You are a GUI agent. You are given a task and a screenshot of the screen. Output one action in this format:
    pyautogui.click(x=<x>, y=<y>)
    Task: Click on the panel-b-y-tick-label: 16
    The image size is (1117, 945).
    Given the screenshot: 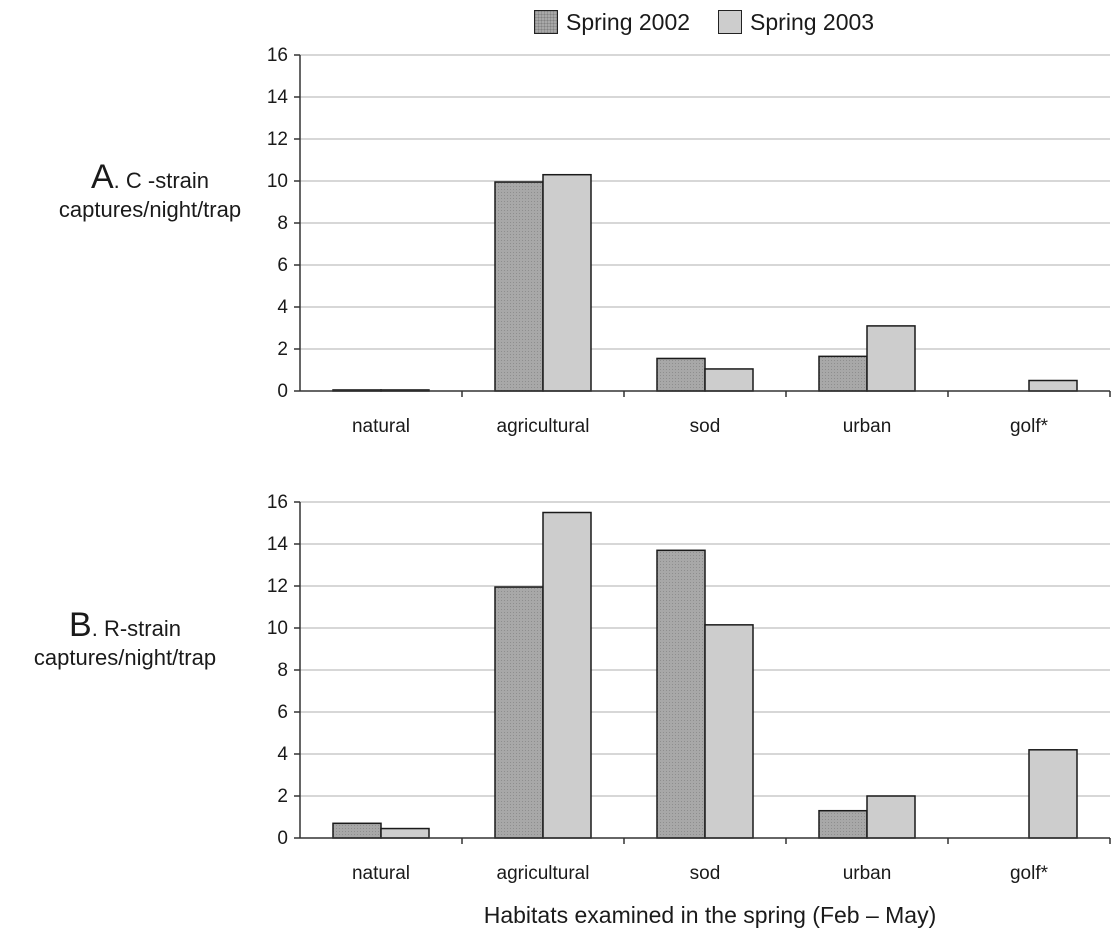 What is the action you would take?
    pyautogui.click(x=277, y=502)
    